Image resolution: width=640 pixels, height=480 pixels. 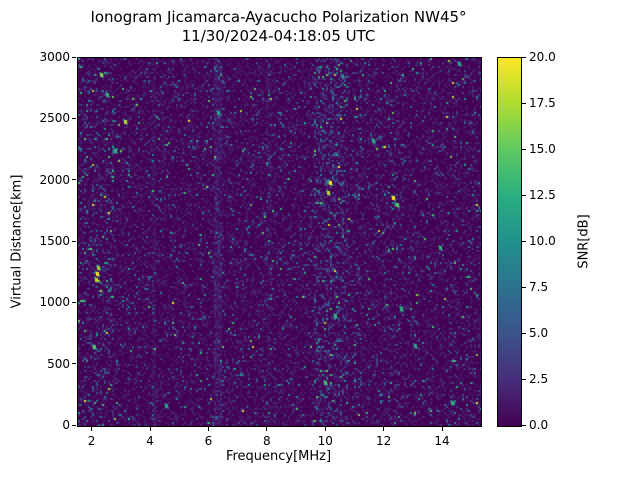 What do you see at coordinates (54, 302) in the screenshot?
I see `y-tick-label: 1000` at bounding box center [54, 302].